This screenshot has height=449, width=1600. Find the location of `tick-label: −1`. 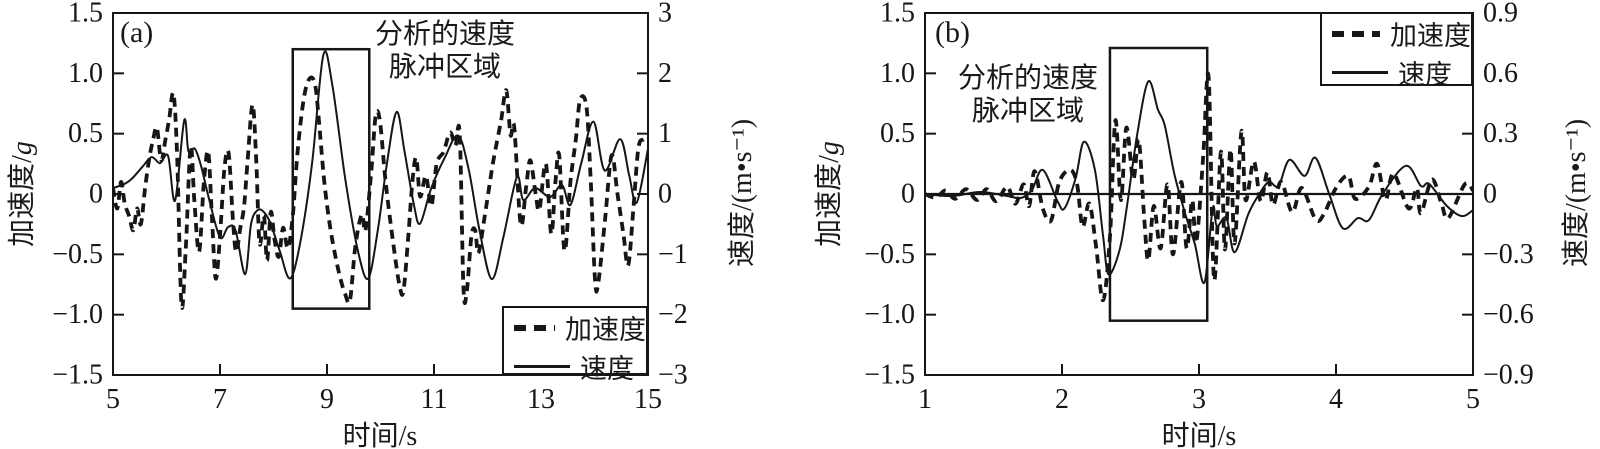

tick-label: −1 is located at coordinates (673, 254).